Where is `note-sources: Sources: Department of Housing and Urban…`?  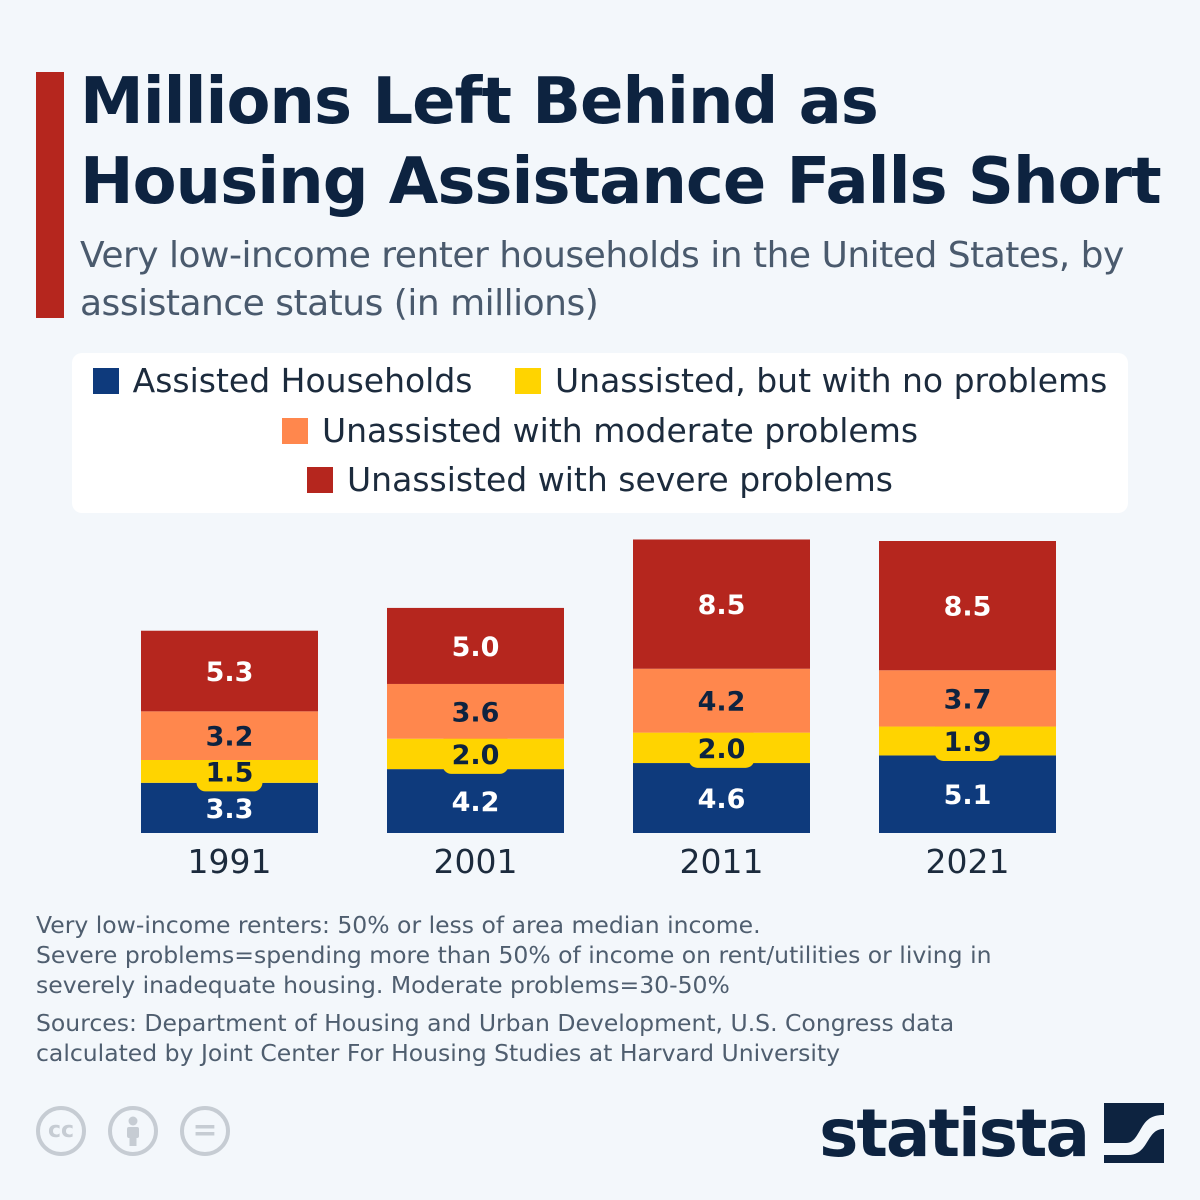 note-sources: Sources: Department of Housing and Urban… is located at coordinates (495, 1038).